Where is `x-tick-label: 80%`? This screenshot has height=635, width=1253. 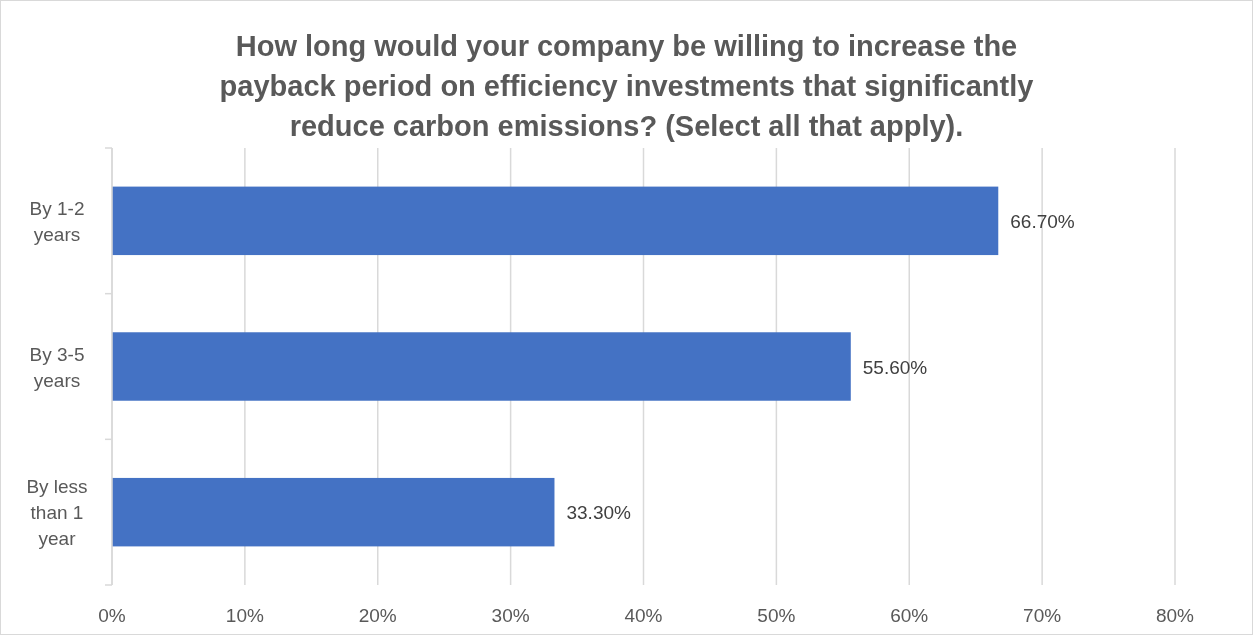 x-tick-label: 80% is located at coordinates (1175, 615).